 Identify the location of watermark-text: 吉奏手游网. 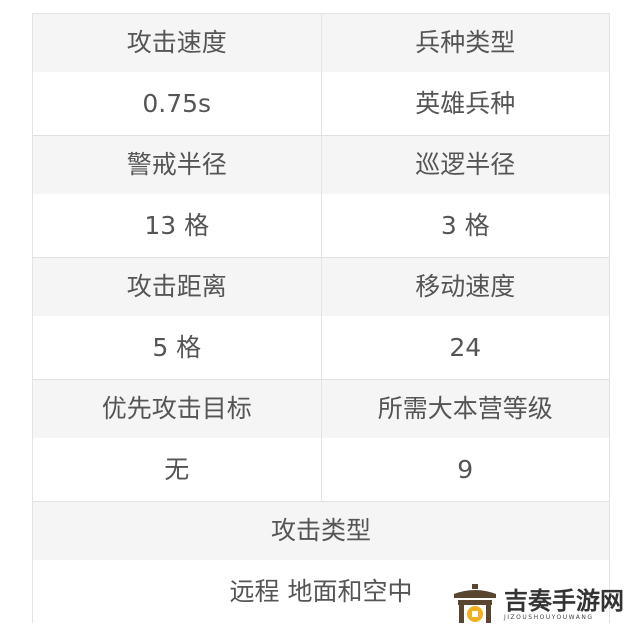
(564, 600).